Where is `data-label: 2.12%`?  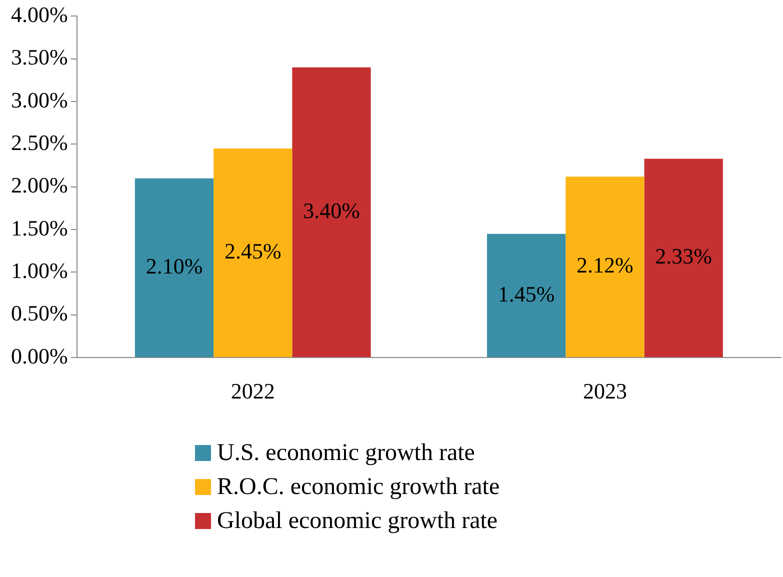 data-label: 2.12% is located at coordinates (605, 265).